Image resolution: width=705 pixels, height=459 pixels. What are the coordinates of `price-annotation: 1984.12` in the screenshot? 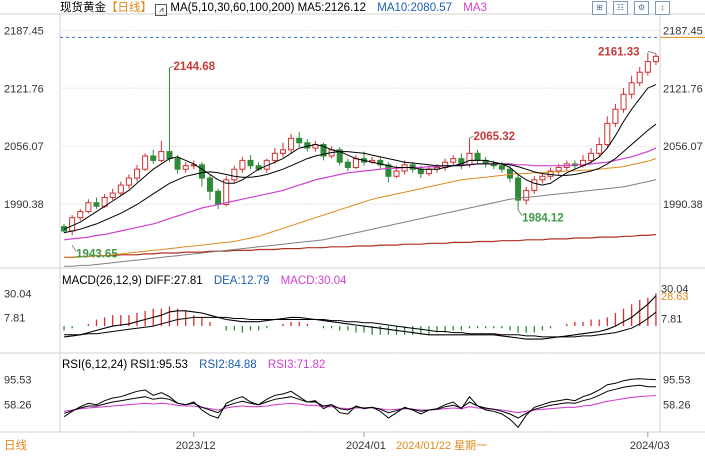 It's located at (543, 219).